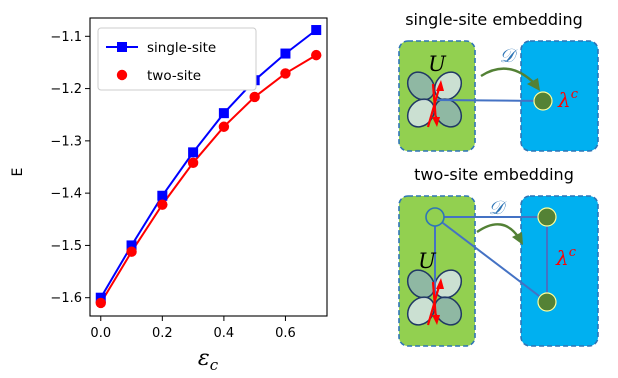  Describe the element at coordinates (193, 328) in the screenshot. I see `x-axis-ticks: 0.0 0.2 0.4 0.6` at that location.